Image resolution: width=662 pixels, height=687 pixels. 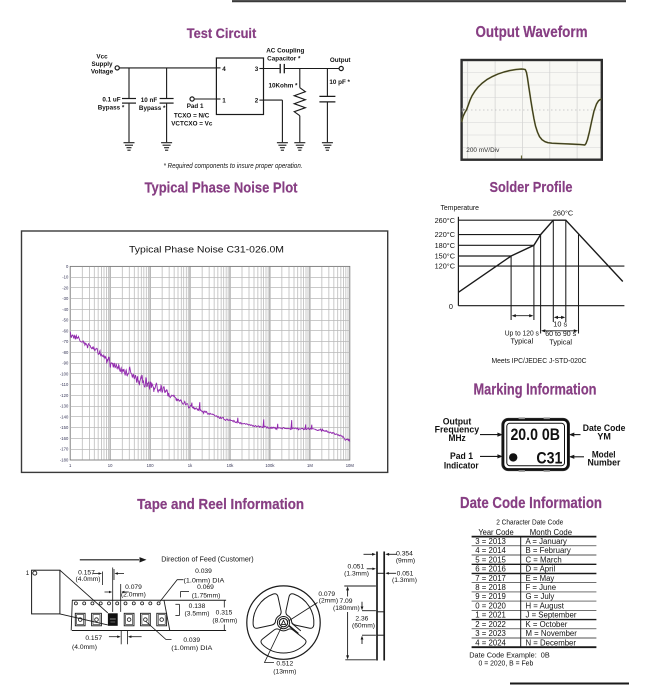 What do you see at coordinates (540, 578) in the screenshot?
I see `svg-text: E = May` at bounding box center [540, 578].